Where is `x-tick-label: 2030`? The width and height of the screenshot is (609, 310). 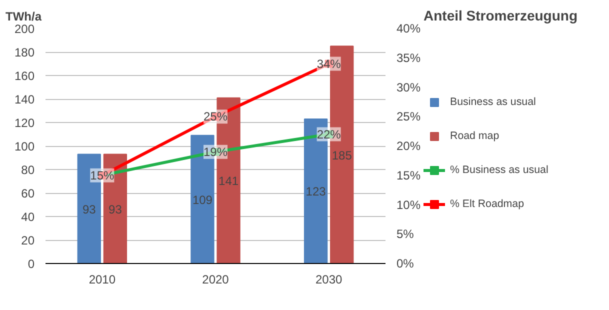
x-tick-label: 2030 is located at coordinates (329, 279).